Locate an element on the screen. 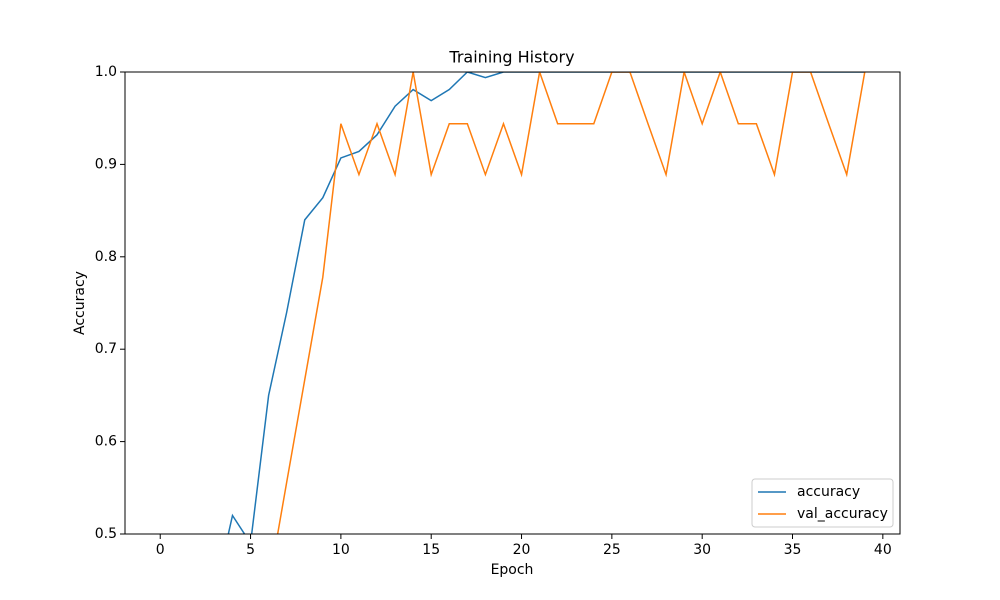 The height and width of the screenshot is (600, 1000). legend-label: accuracy is located at coordinates (828, 492).